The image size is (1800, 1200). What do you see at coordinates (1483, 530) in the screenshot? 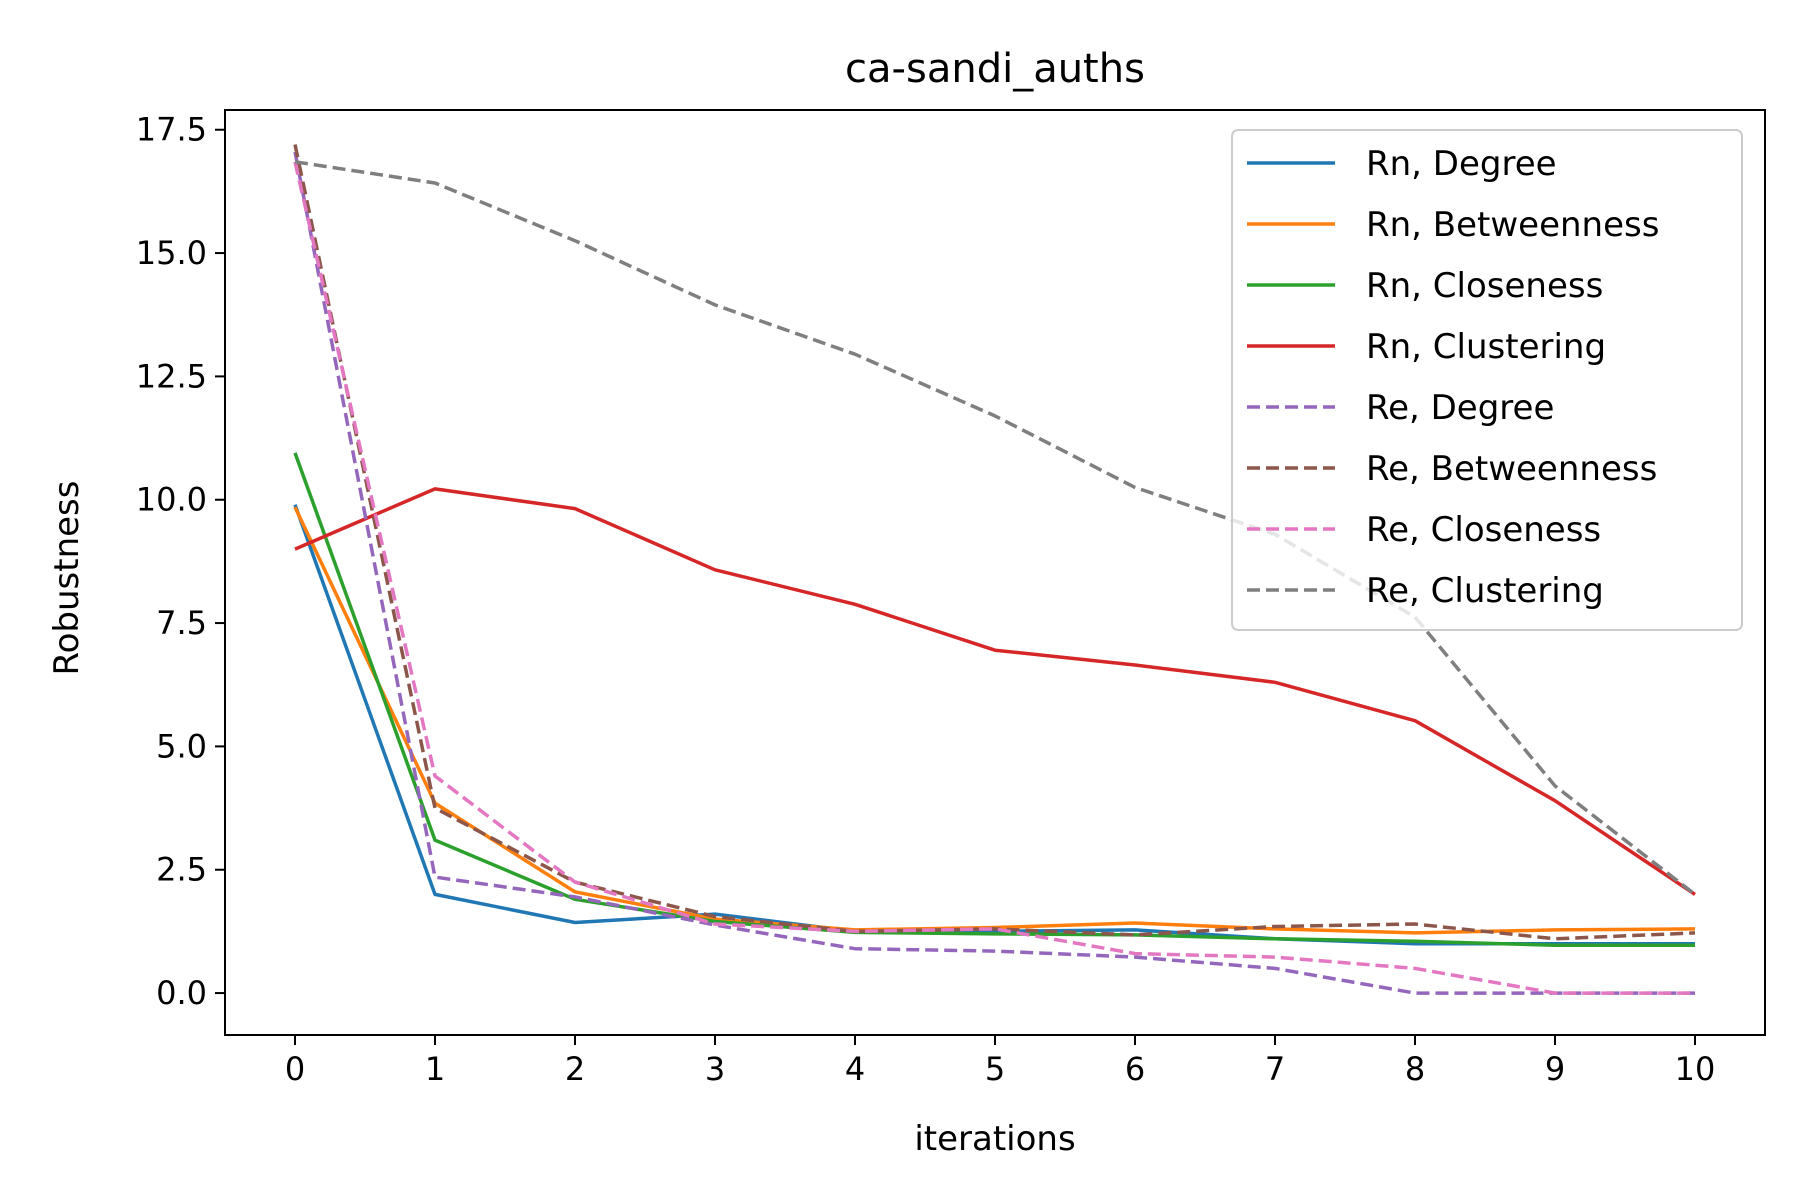
I see `legend-label: Re, Closeness` at bounding box center [1483, 530].